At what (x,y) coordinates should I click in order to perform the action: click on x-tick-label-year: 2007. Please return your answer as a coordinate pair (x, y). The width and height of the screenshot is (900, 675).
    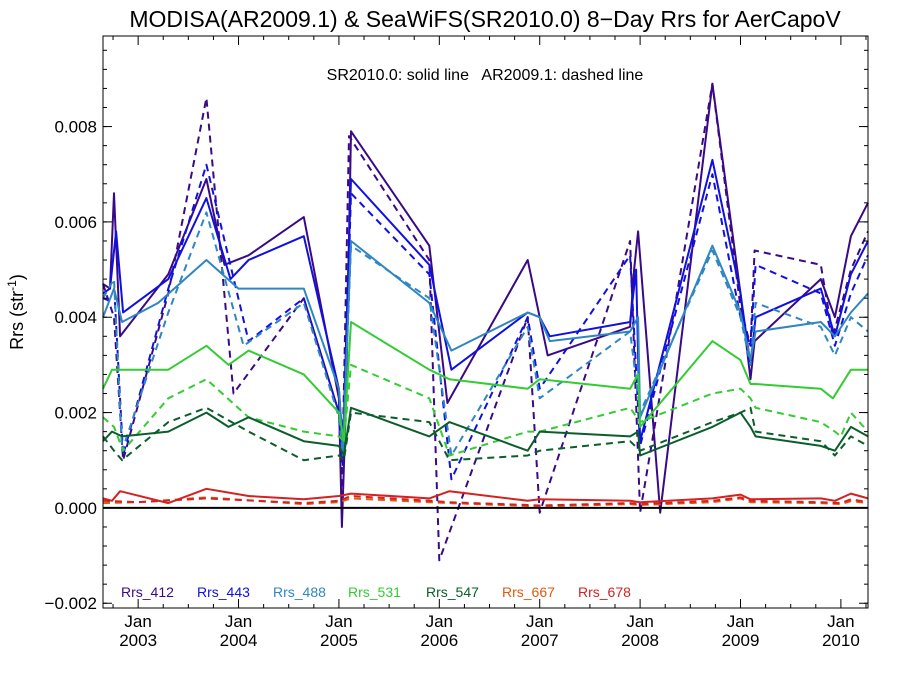
    Looking at the image, I should click on (540, 640).